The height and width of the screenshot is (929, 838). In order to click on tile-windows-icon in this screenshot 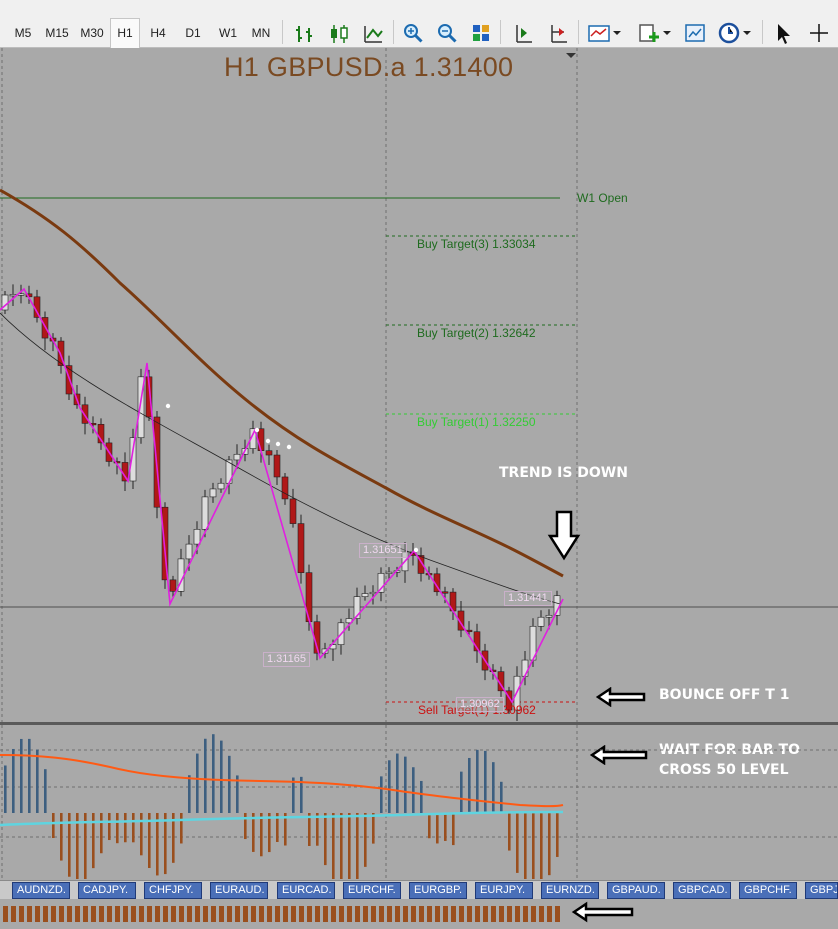, I will do `click(481, 33)`.